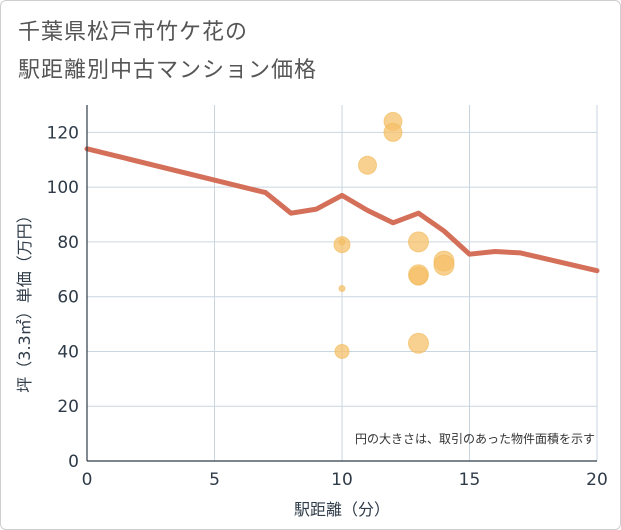 The height and width of the screenshot is (530, 621). What do you see at coordinates (63, 188) in the screenshot?
I see `y-tick-label: 100` at bounding box center [63, 188].